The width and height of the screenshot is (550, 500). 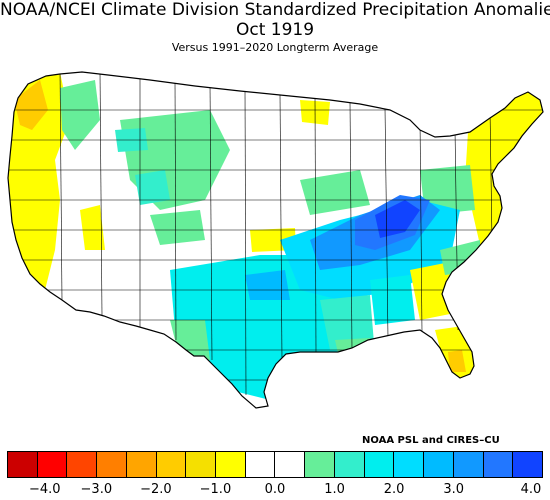 I want to click on map-date: Oct 1919, so click(x=275, y=30).